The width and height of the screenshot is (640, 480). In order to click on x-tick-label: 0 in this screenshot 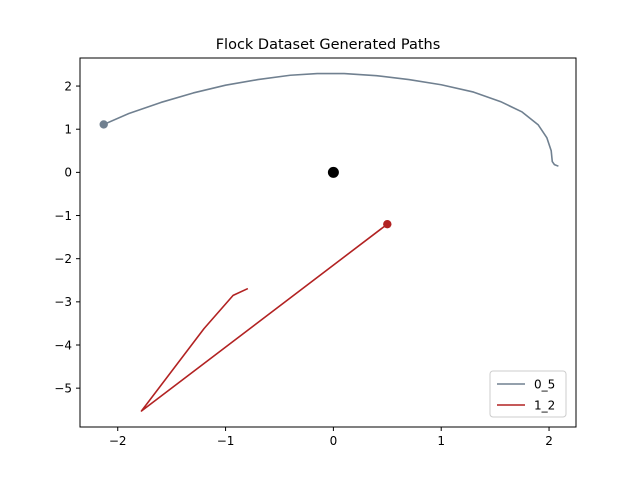, I will do `click(334, 441)`.